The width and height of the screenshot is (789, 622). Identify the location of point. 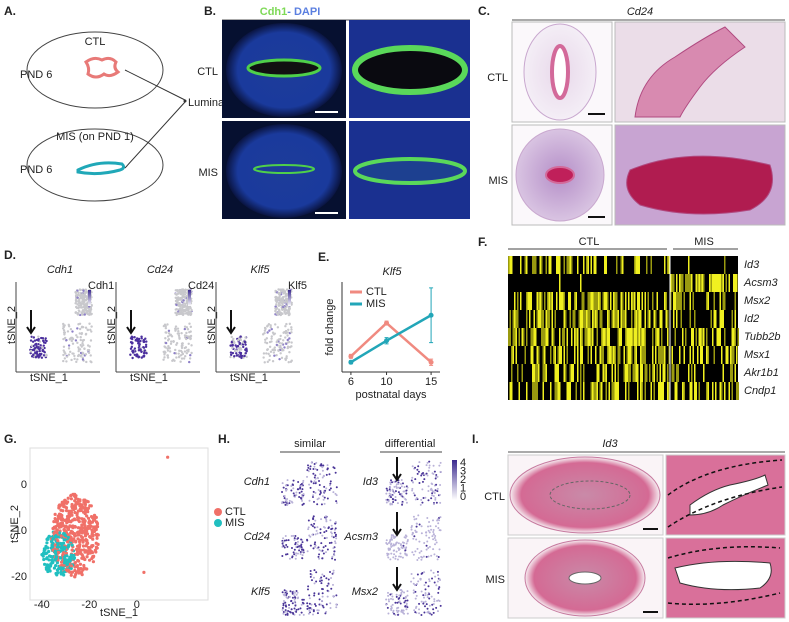
(350, 356).